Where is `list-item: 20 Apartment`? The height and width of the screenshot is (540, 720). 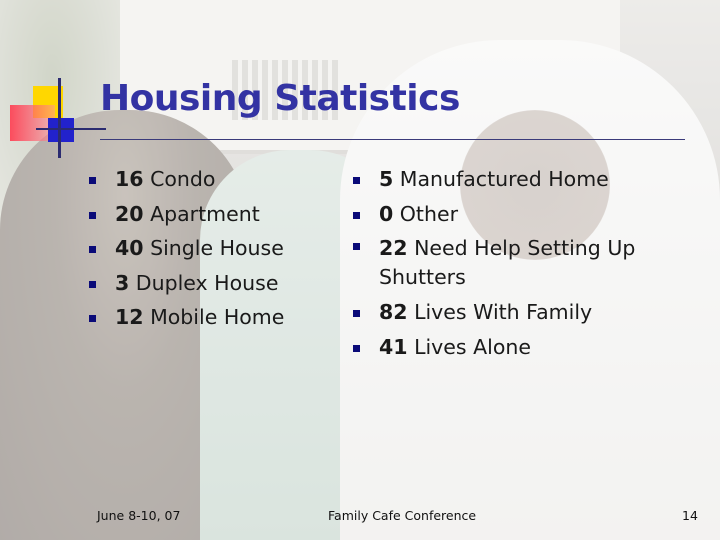 list-item: 20 Apartment is located at coordinates (211, 214).